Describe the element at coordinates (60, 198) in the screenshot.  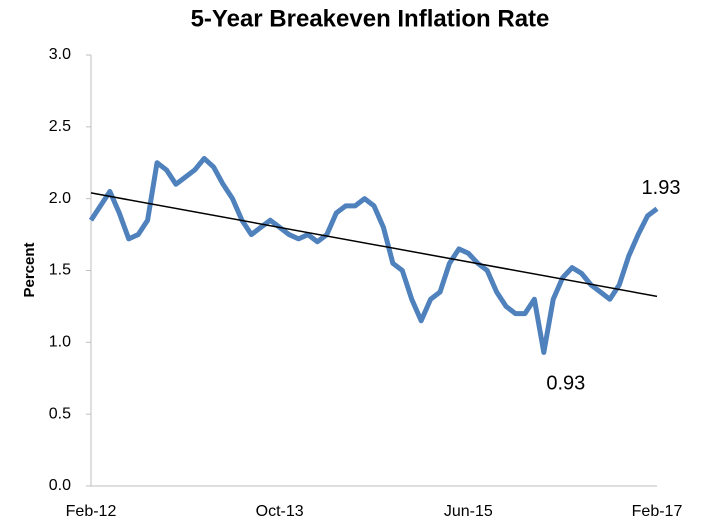
I see `y-tick-label: 2.0` at that location.